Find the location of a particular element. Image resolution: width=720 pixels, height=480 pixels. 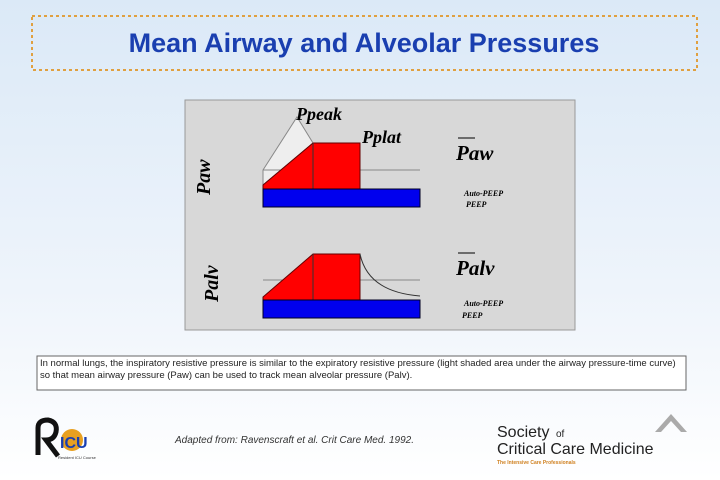

logo-line1: Society is located at coordinates (523, 432).